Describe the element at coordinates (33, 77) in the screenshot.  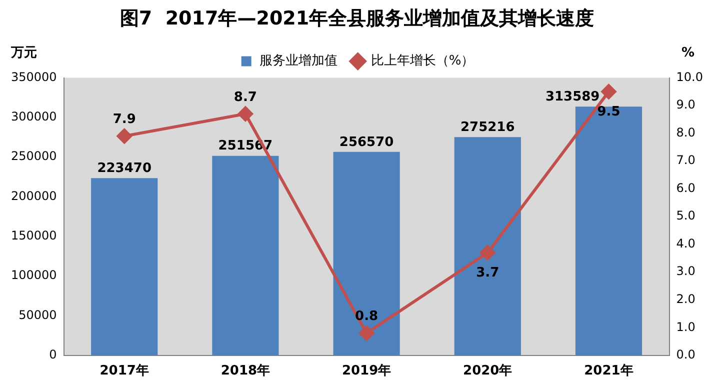
I see `y-tick-label: 350000` at that location.